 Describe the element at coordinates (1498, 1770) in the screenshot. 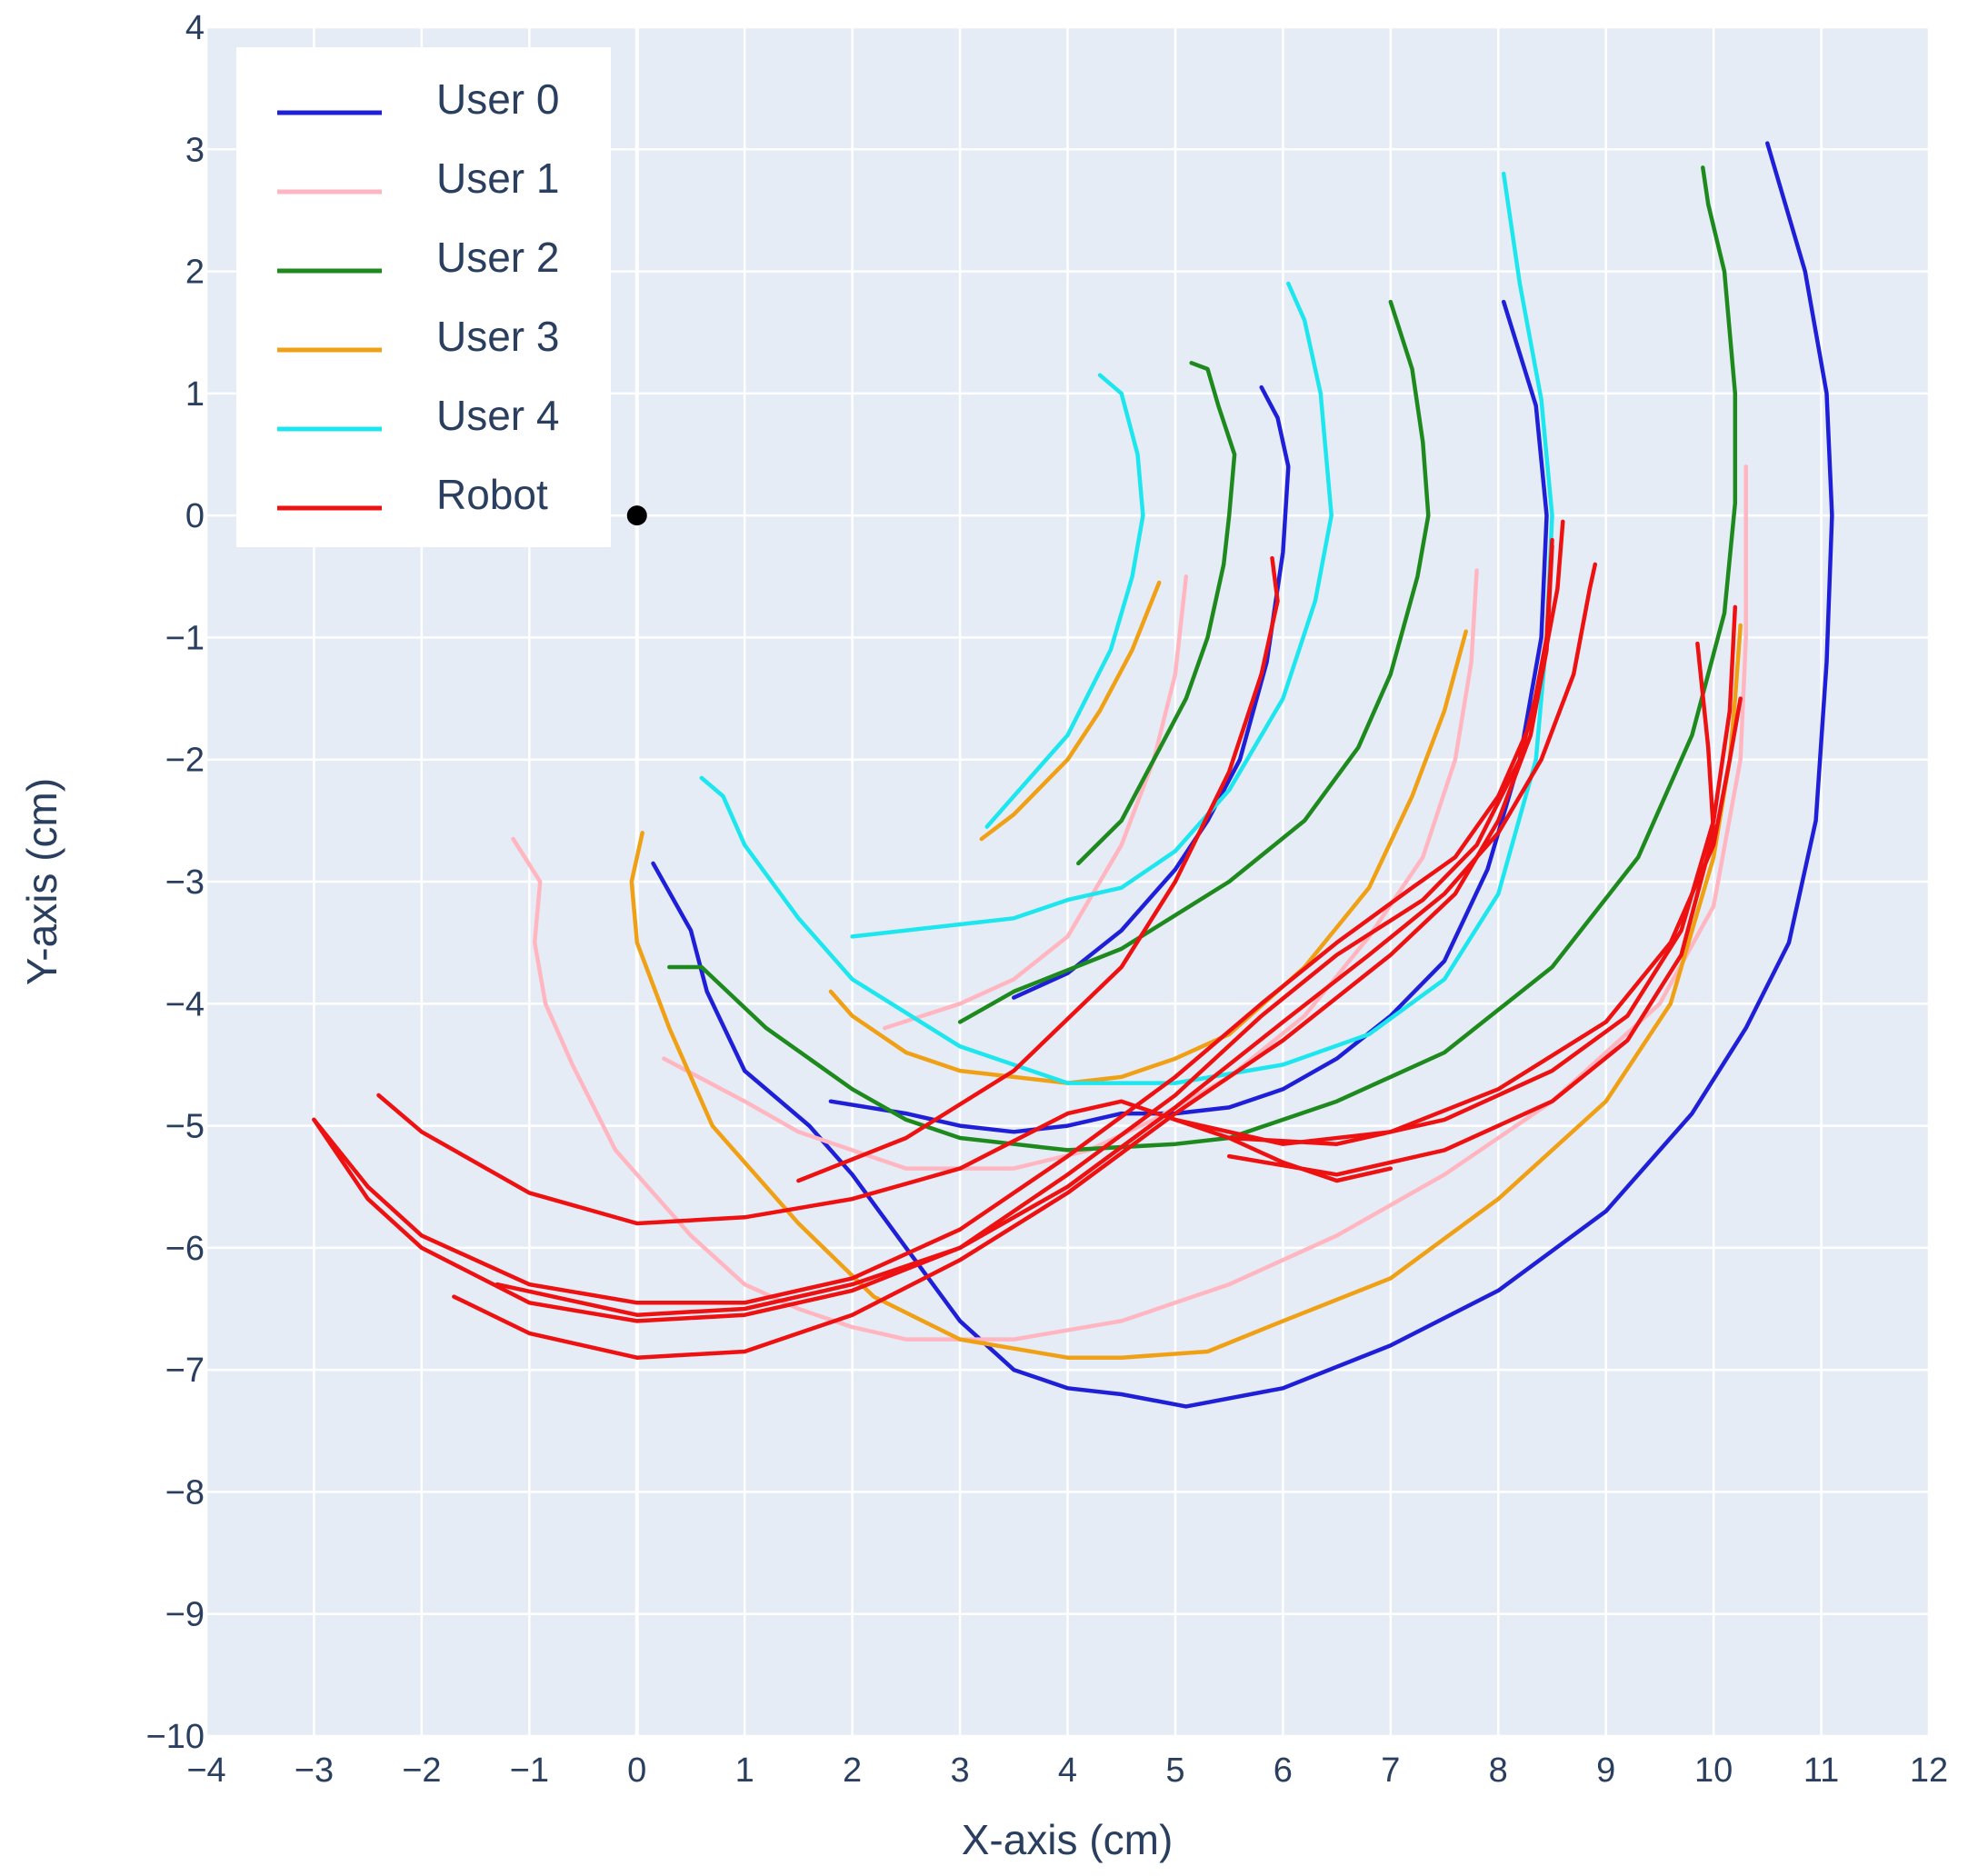

I see `x-tick-label: 8` at that location.